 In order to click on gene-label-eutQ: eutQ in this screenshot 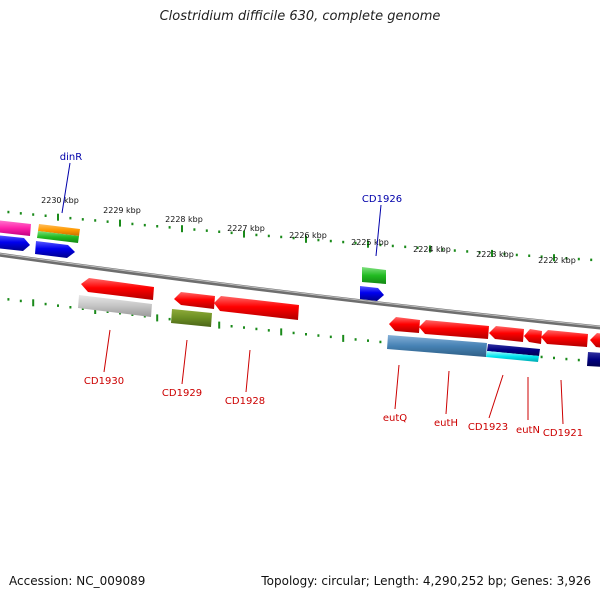, I will do `click(395, 418)`.